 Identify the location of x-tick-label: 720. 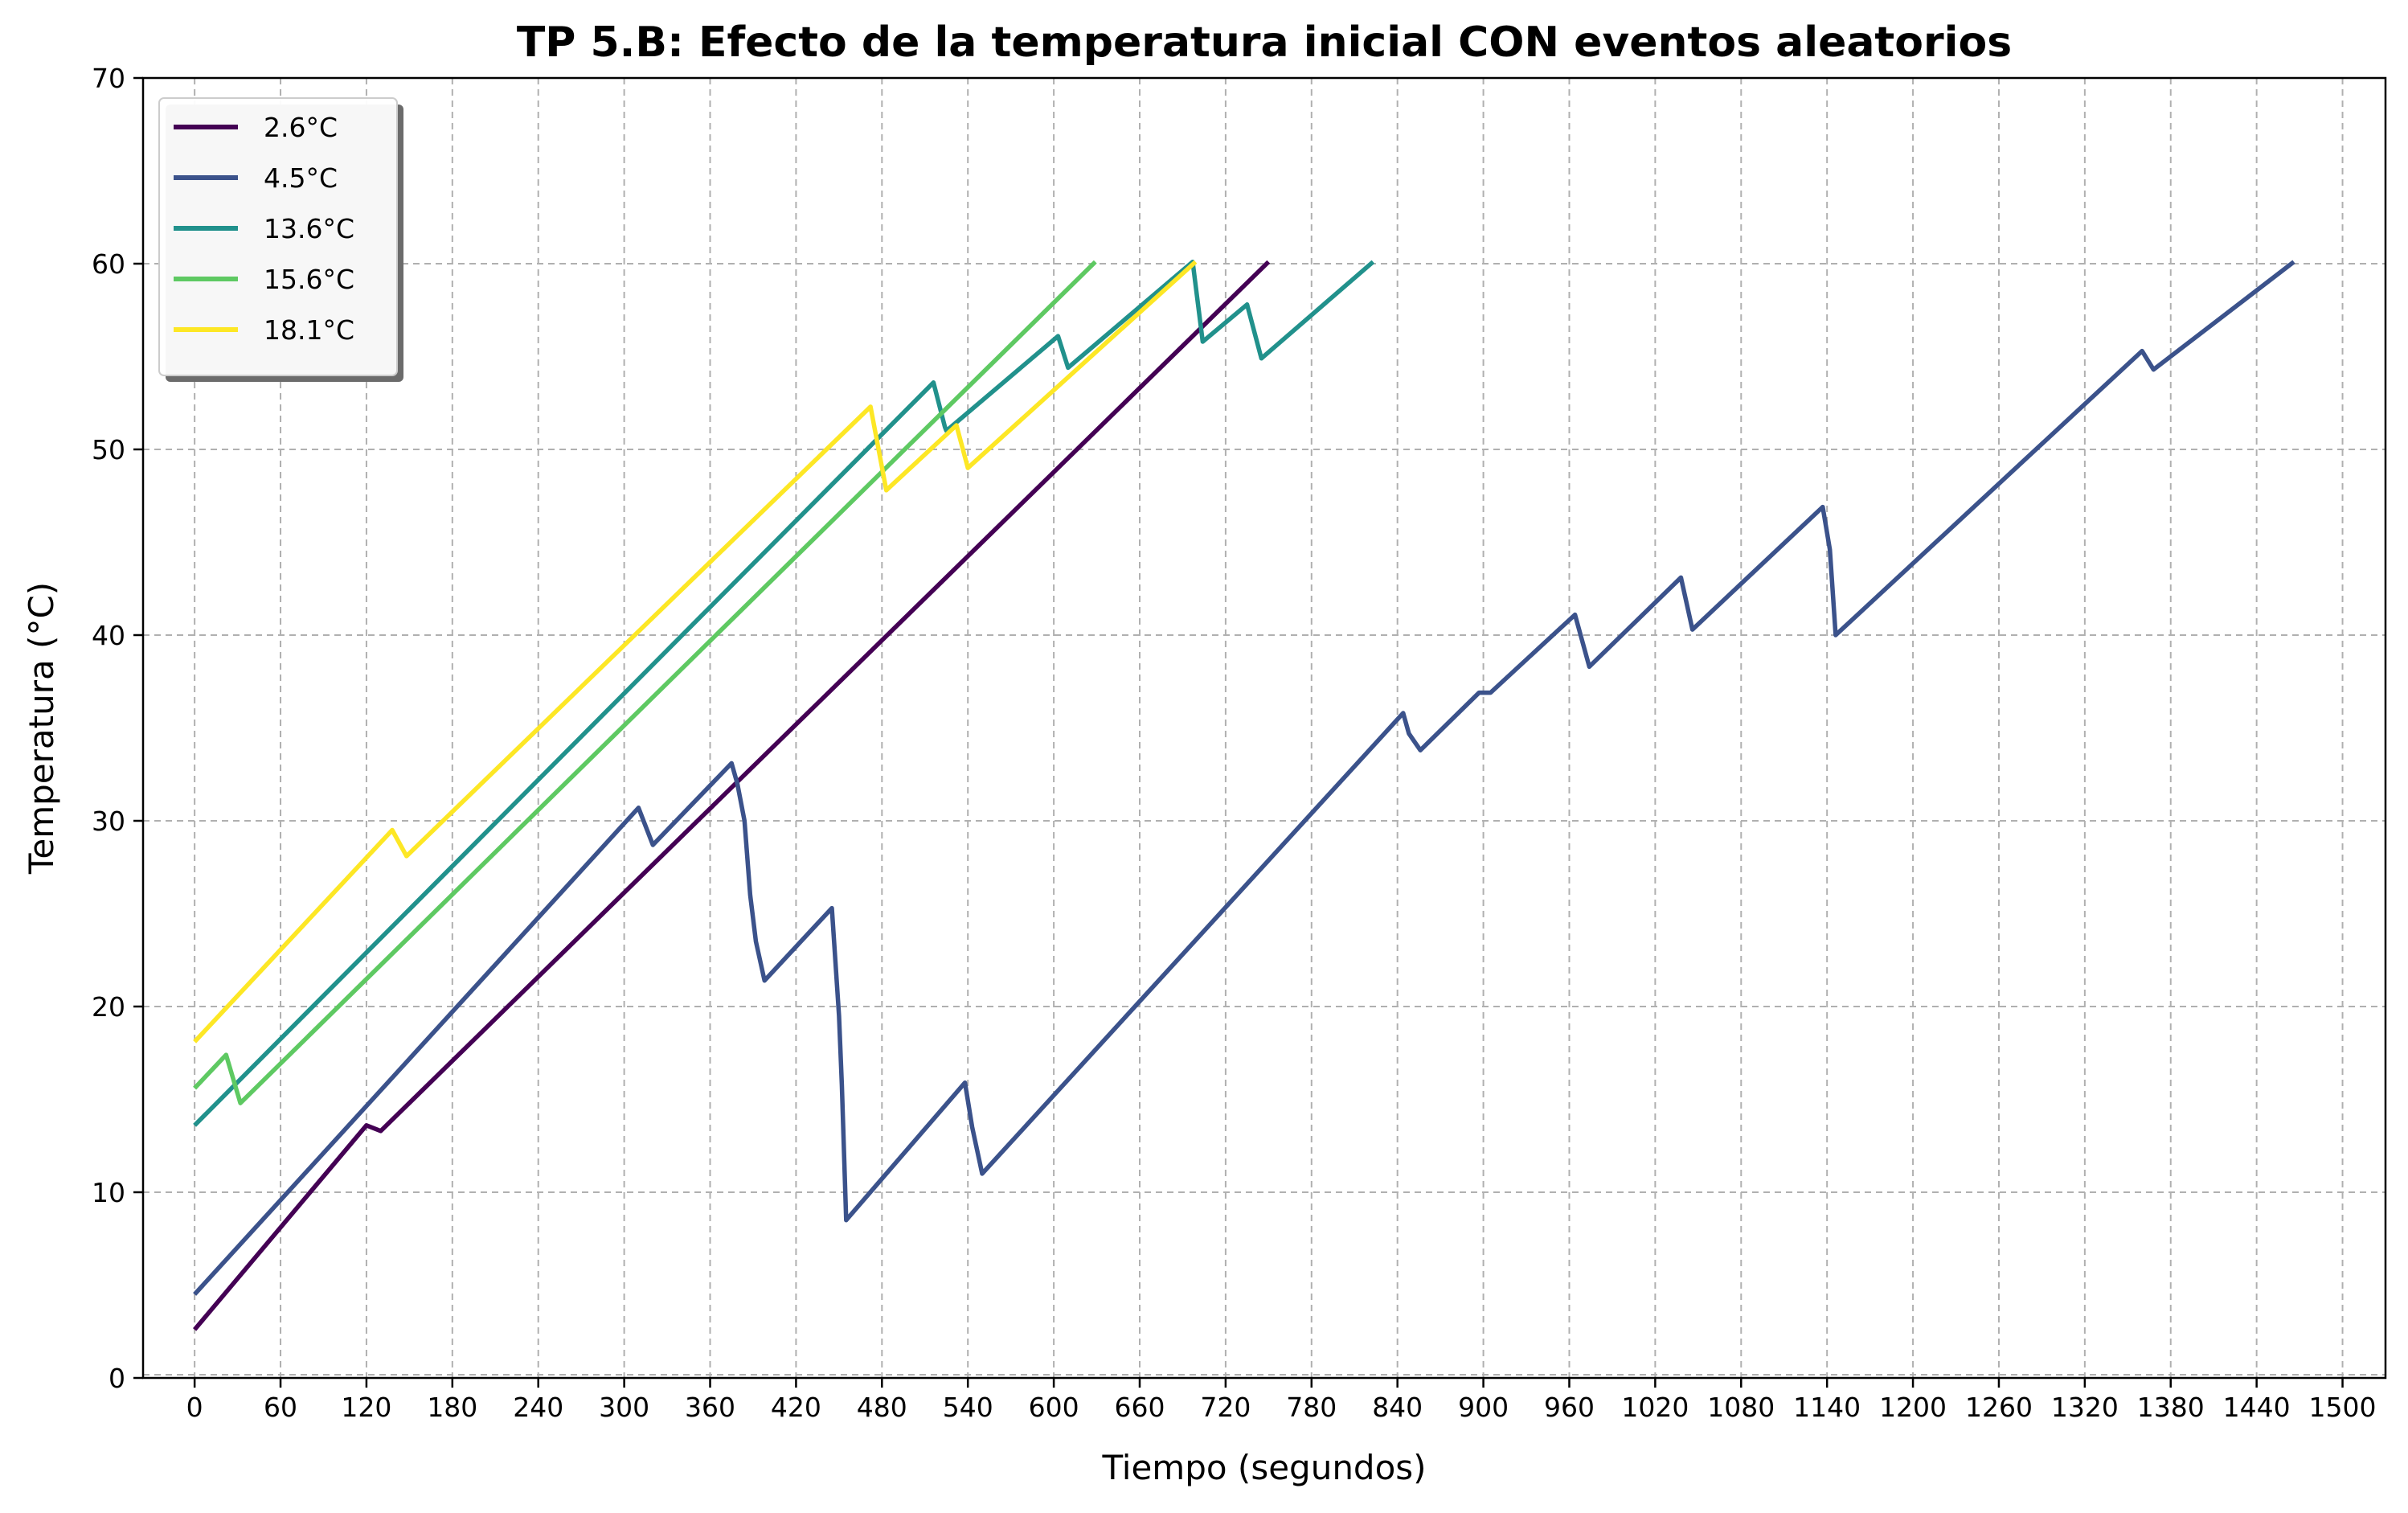
(1225, 1407).